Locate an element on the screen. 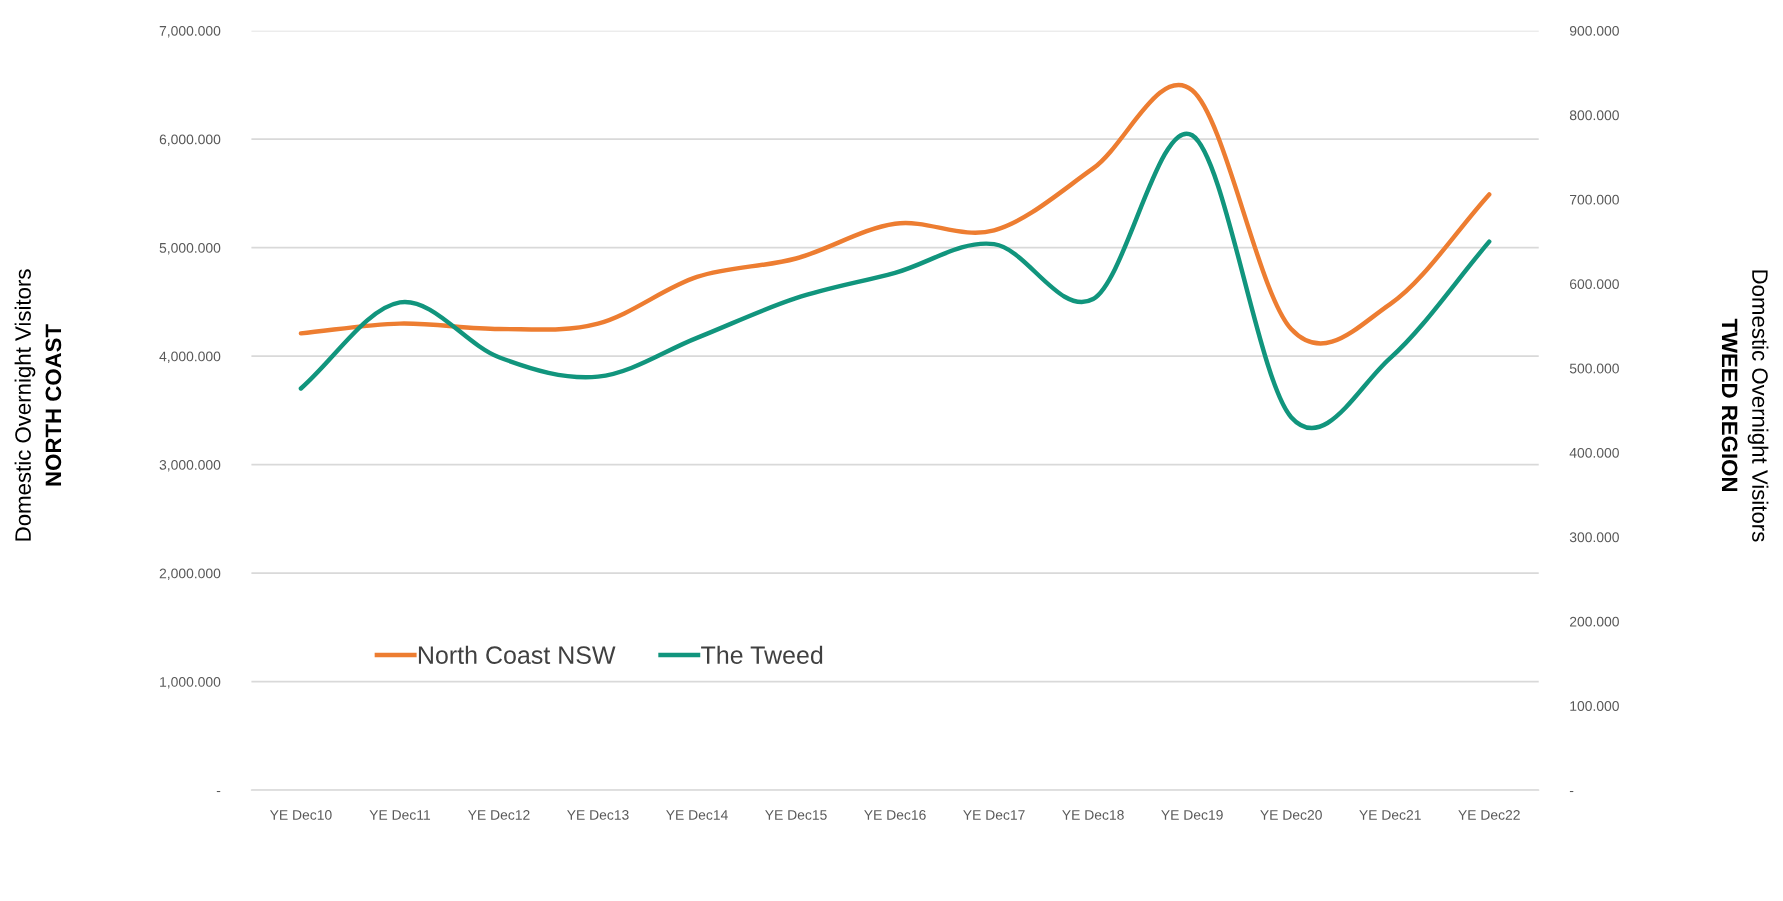 The image size is (1783, 901). legend-label: The Tweed is located at coordinates (762, 654).